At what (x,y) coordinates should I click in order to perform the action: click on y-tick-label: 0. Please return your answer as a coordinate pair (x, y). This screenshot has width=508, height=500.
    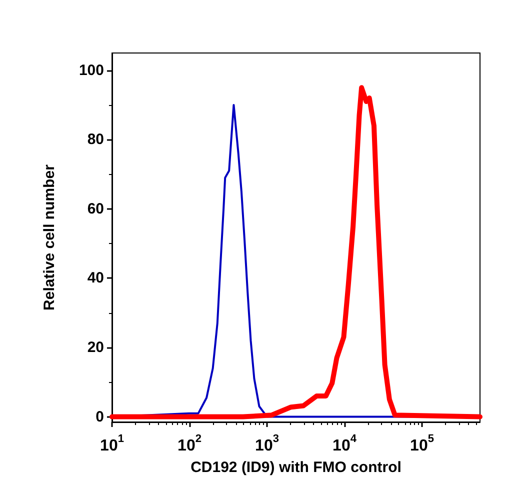
    Looking at the image, I should click on (100, 417).